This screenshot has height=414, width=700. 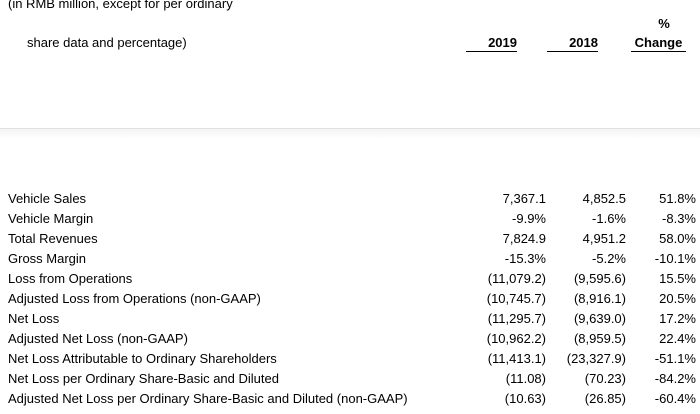 What do you see at coordinates (599, 338) in the screenshot?
I see `value-2018: (8,959.5)` at bounding box center [599, 338].